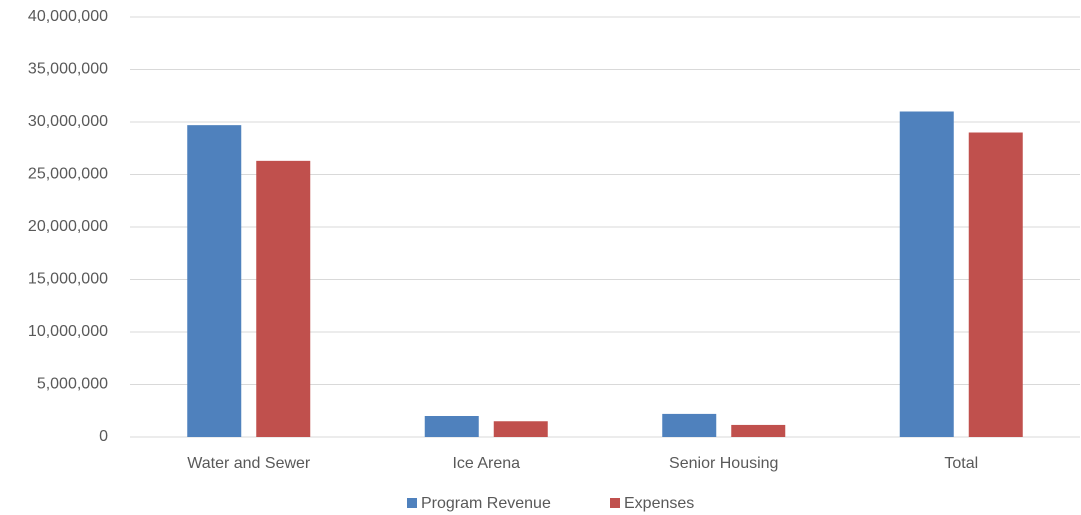 This screenshot has width=1081, height=515. What do you see at coordinates (486, 503) in the screenshot?
I see `legend-label: Program Revenue` at bounding box center [486, 503].